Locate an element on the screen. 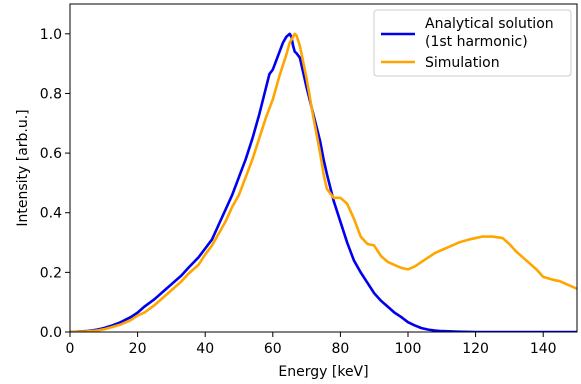  legend-label: Simulation is located at coordinates (462, 63).